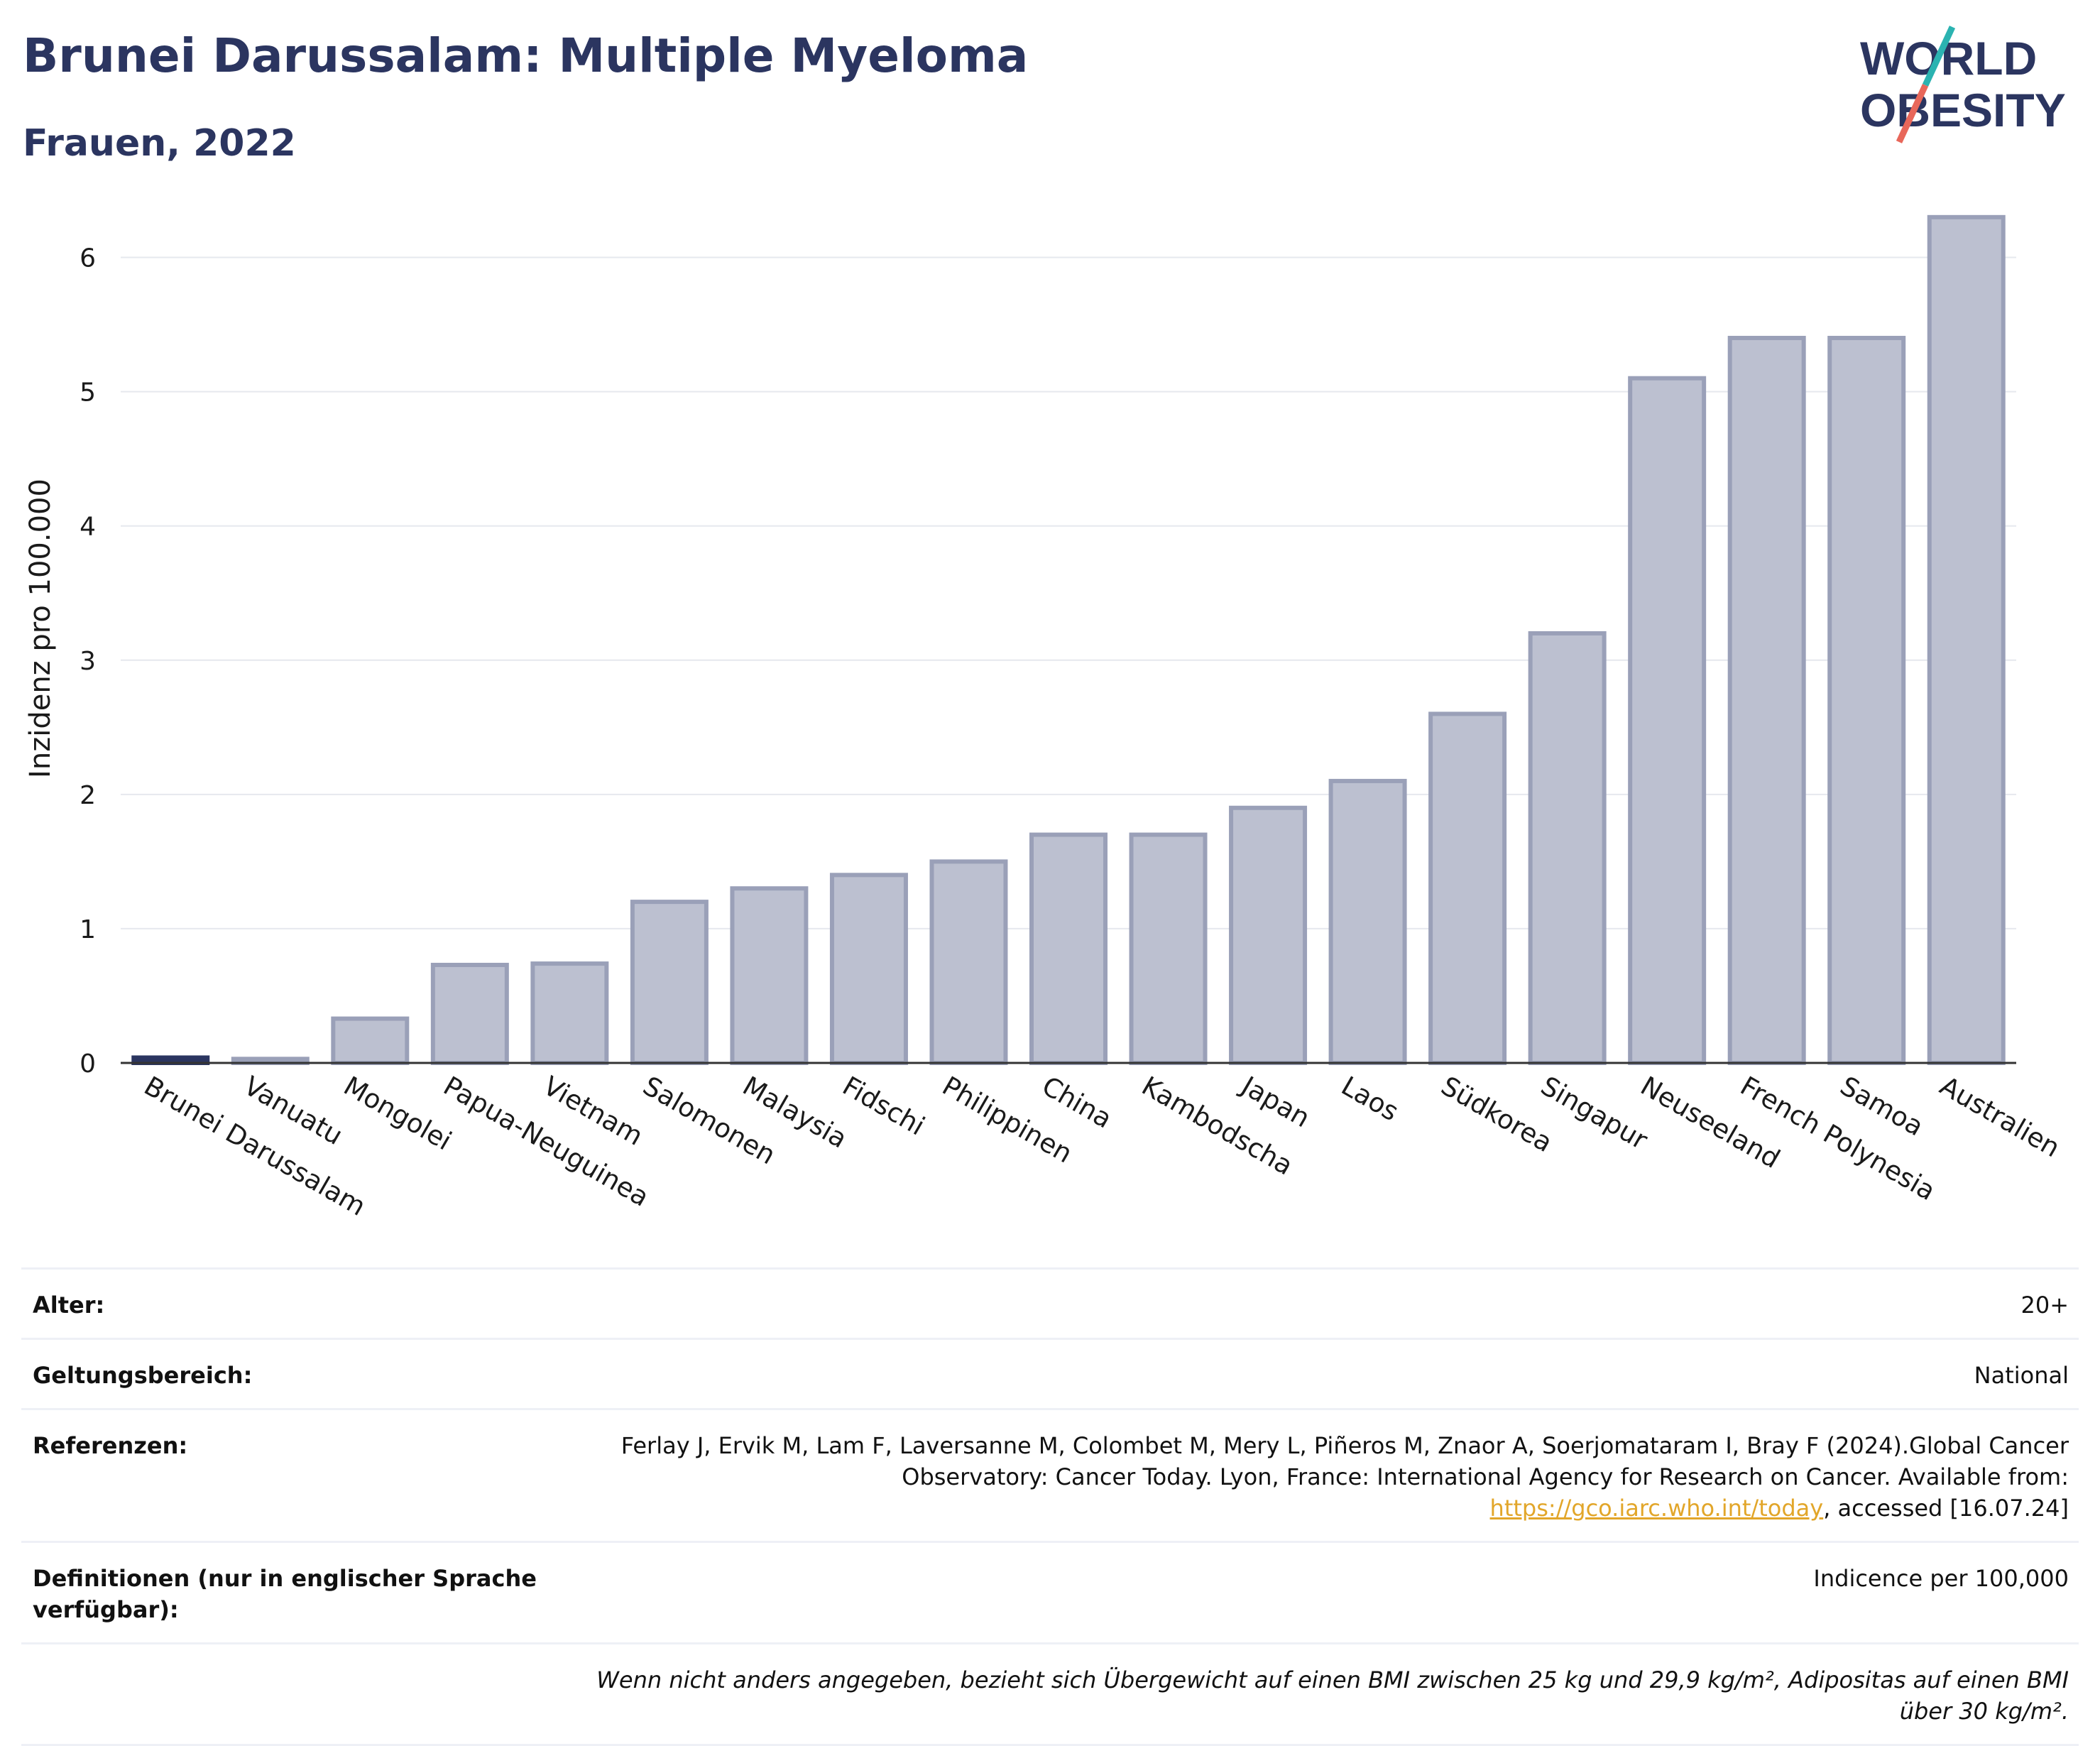 This screenshot has width=2100, height=1746. I want to click on x-tick-label: Fidschi, so click(883, 1106).